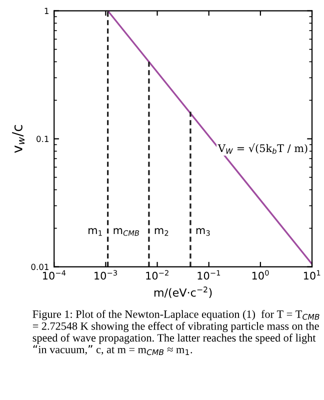  What do you see at coordinates (263, 149) in the screenshot?
I see `annotation: V$_{W}$ = √(5k$_{b}$T / m)` at bounding box center [263, 149].